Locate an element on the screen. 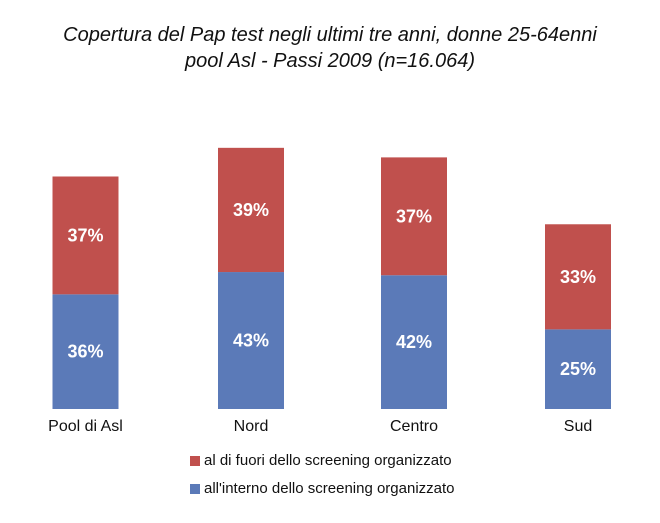 This screenshot has width=660, height=523. legend-item-outside: al di fuori dello screening organizzato is located at coordinates (321, 460).